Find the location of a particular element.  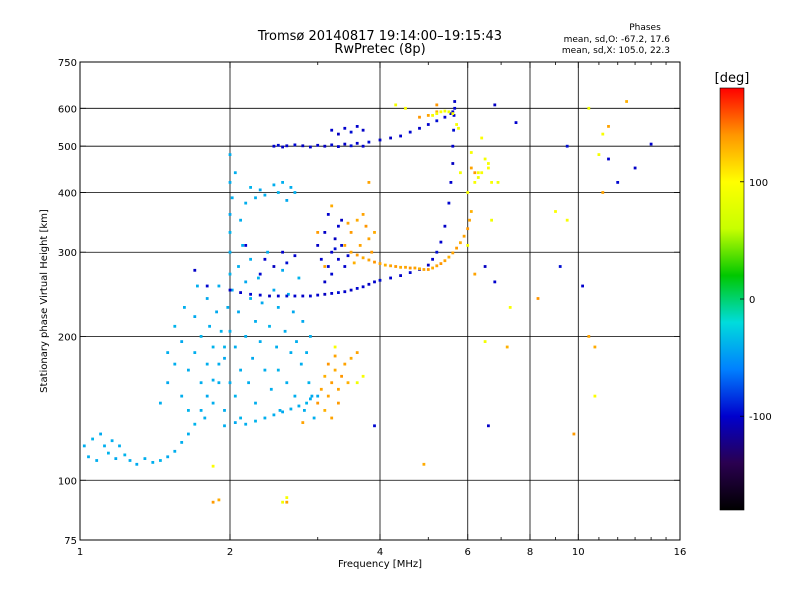

stats-header: Phases is located at coordinates (645, 28).